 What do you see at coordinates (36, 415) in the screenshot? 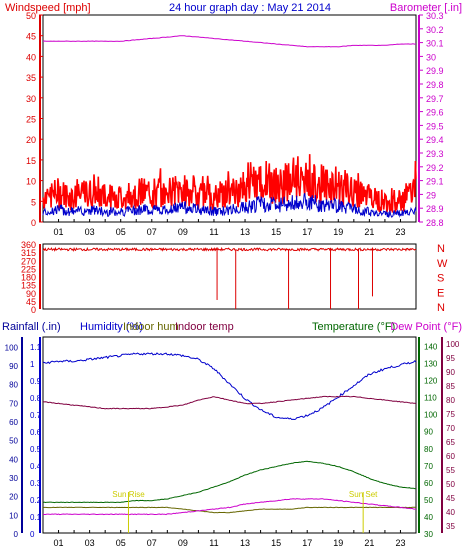
I see `rainfall-y-tick-label: 0.7` at bounding box center [36, 415].